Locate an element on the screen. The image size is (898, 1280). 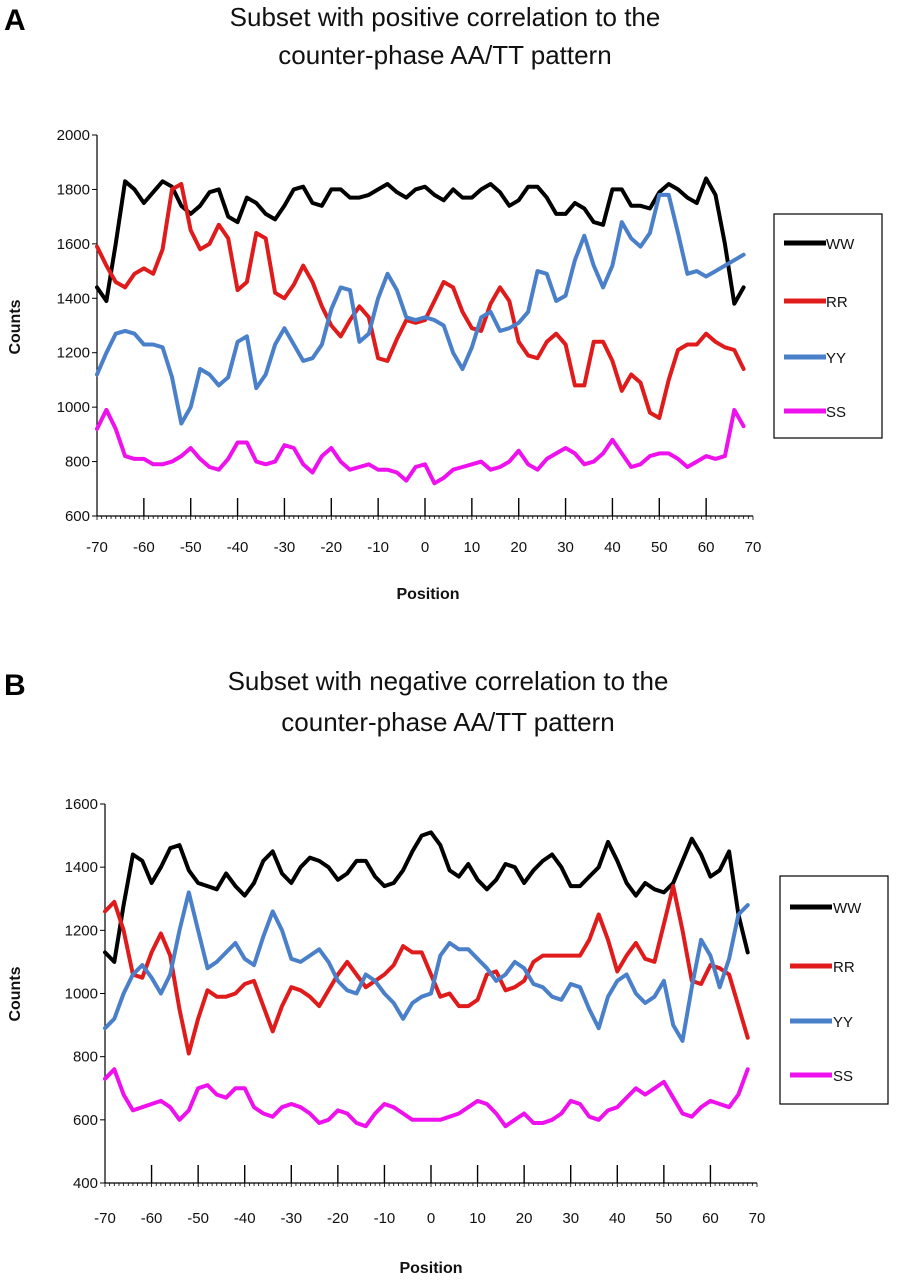
panel-b-legend-box is located at coordinates (834, 990).